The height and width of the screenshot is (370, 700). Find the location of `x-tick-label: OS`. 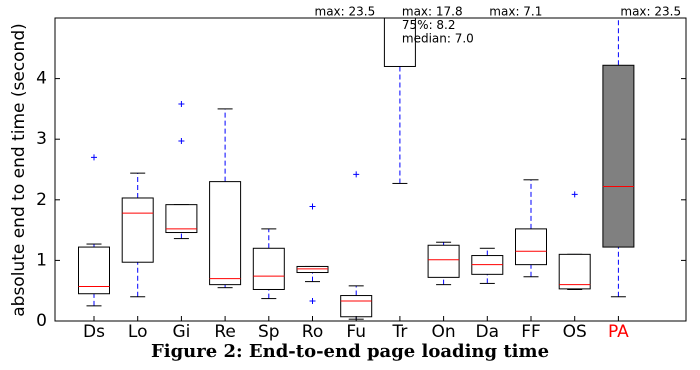

x-tick-label: OS is located at coordinates (575, 332).